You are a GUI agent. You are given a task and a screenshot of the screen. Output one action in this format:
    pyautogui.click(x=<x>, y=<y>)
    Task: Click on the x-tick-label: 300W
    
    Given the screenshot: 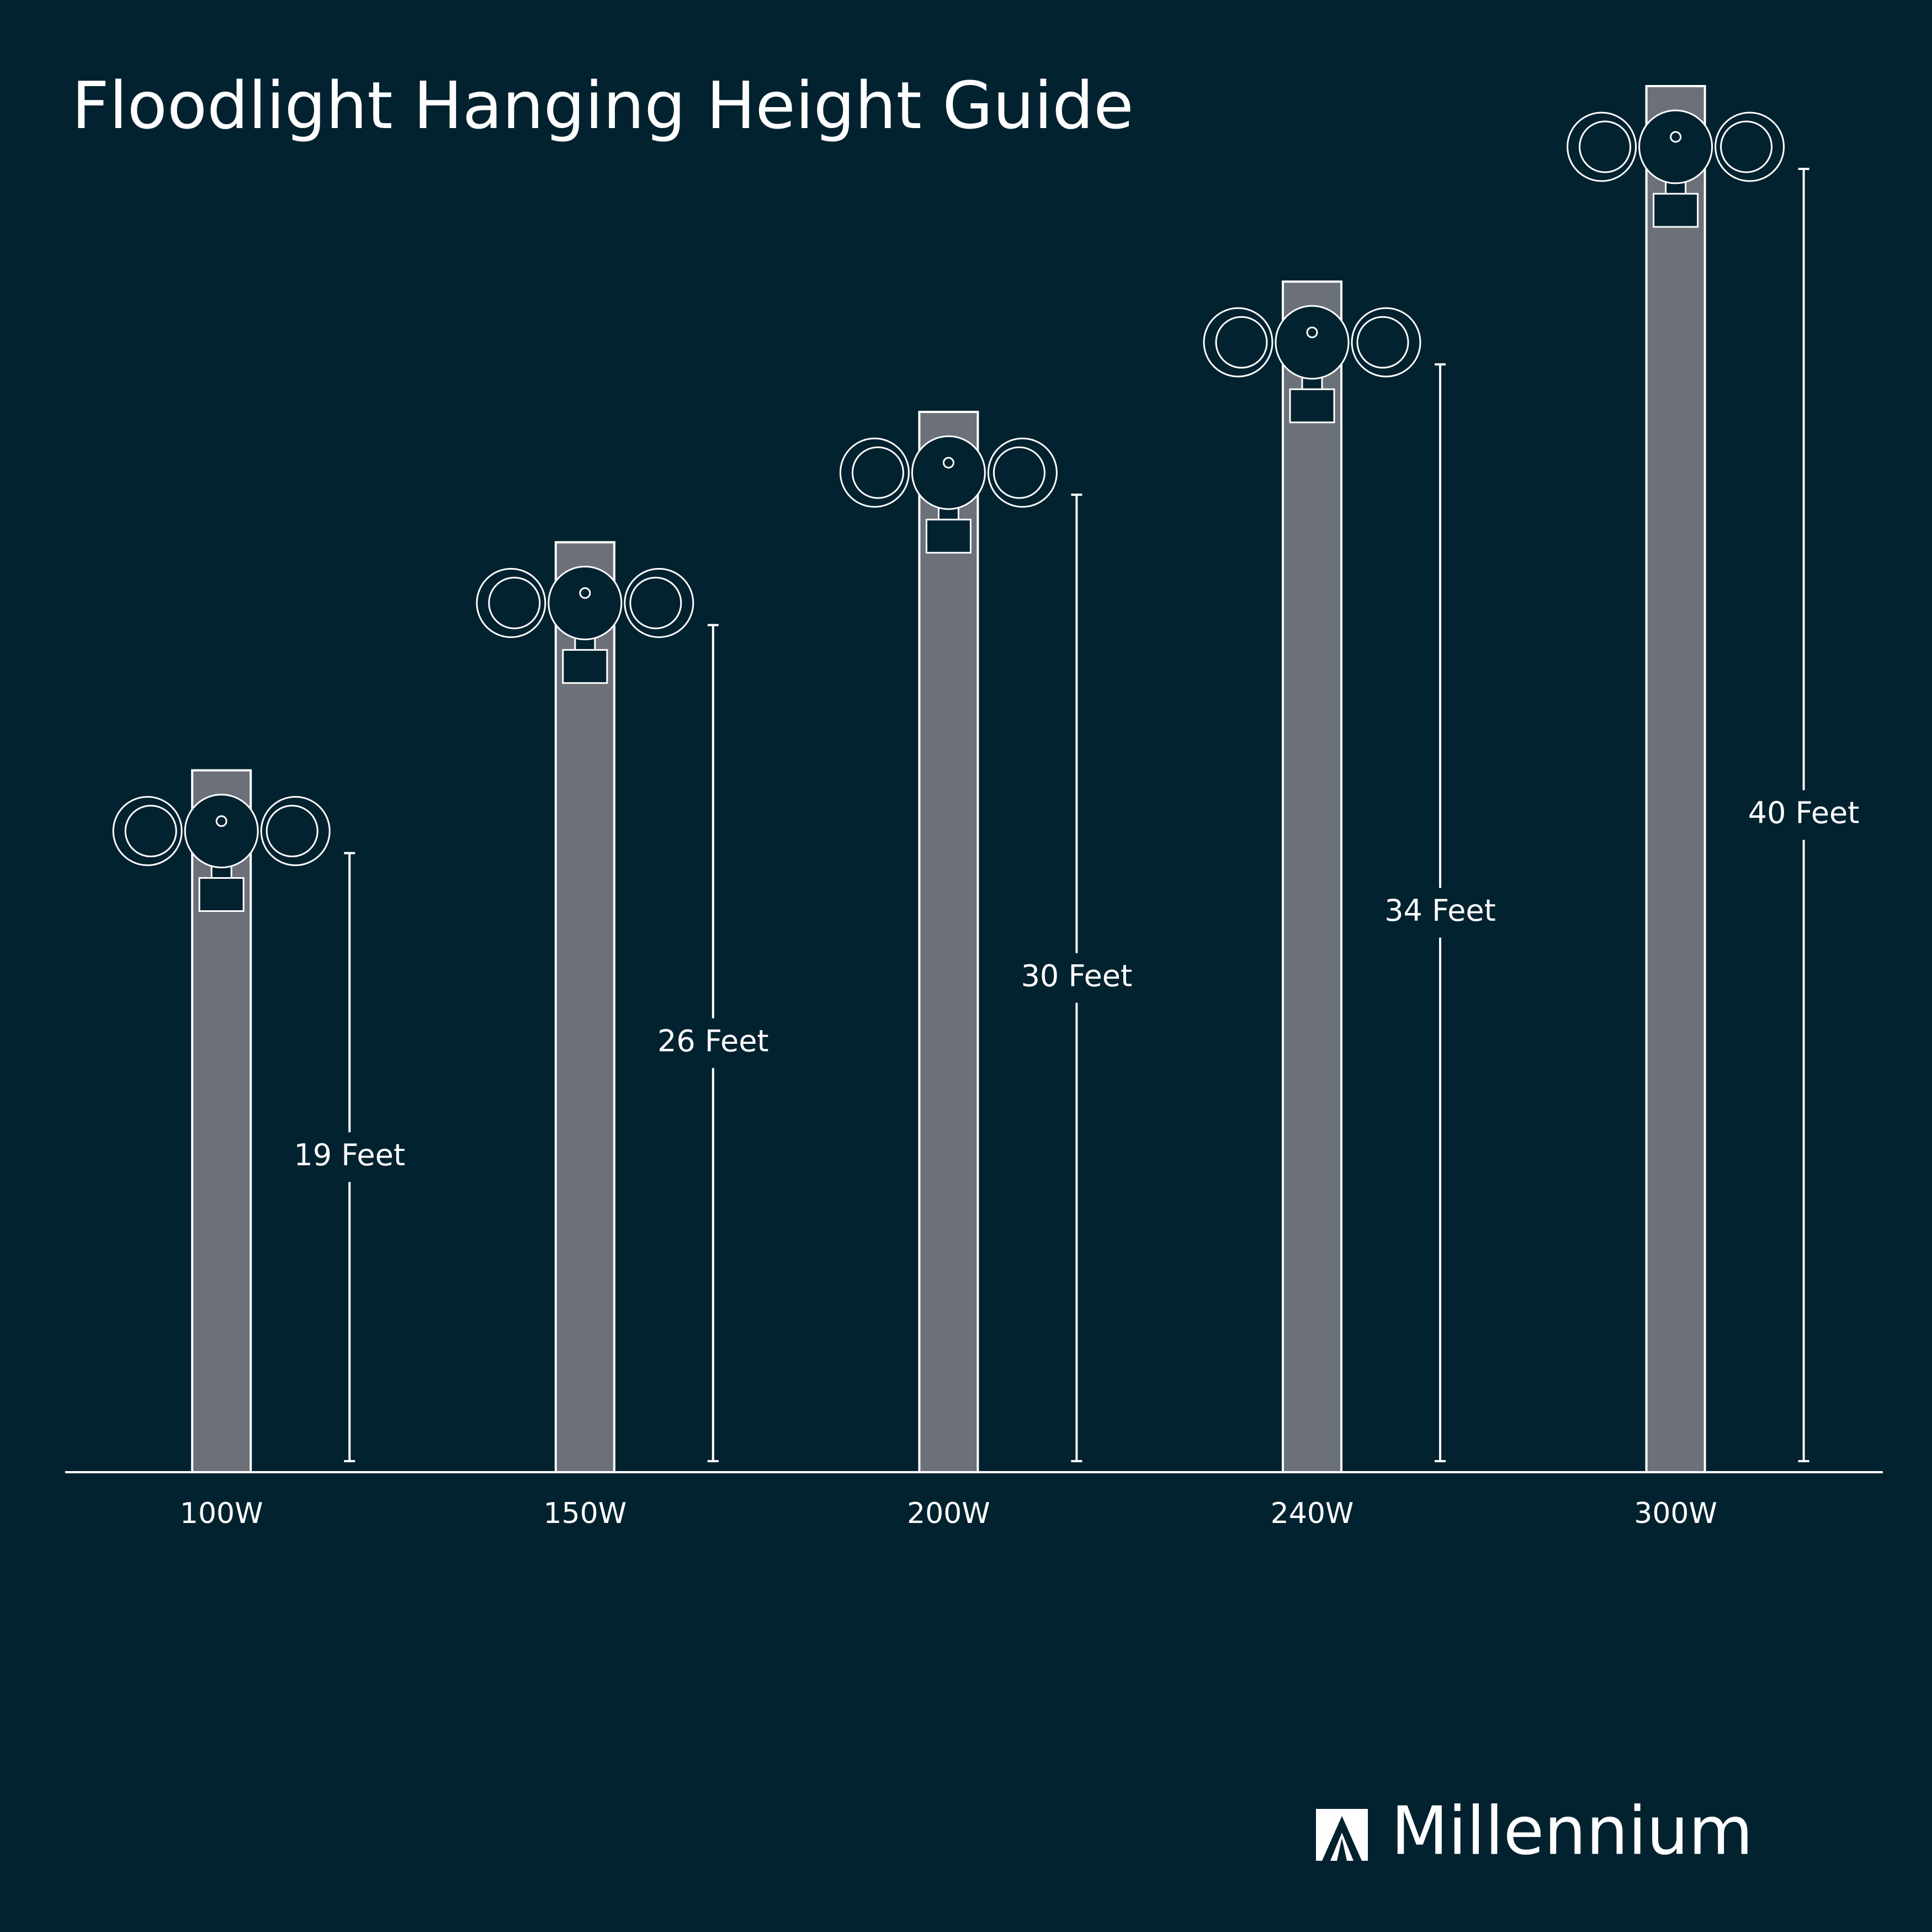 What is the action you would take?
    pyautogui.click(x=1676, y=1514)
    